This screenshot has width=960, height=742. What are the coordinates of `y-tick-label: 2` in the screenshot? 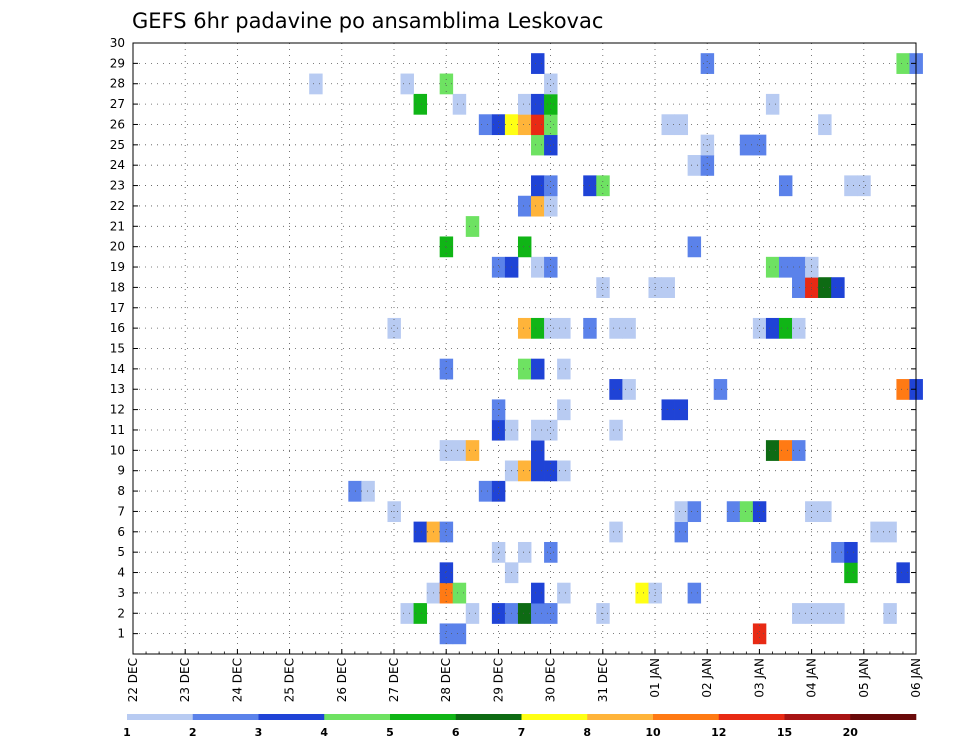 It's located at (121, 613).